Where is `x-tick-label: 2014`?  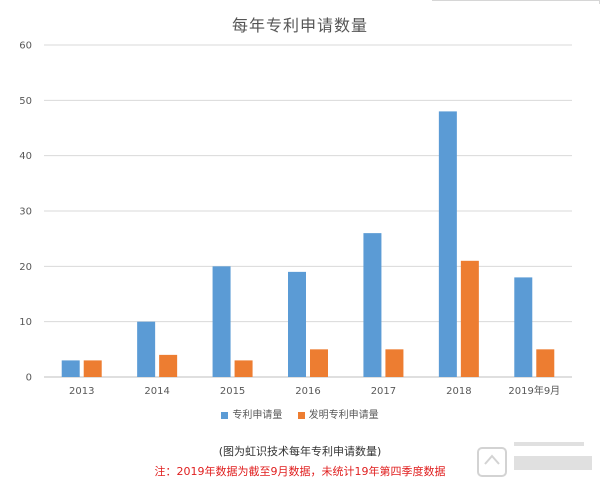 x-tick-label: 2014 is located at coordinates (156, 391).